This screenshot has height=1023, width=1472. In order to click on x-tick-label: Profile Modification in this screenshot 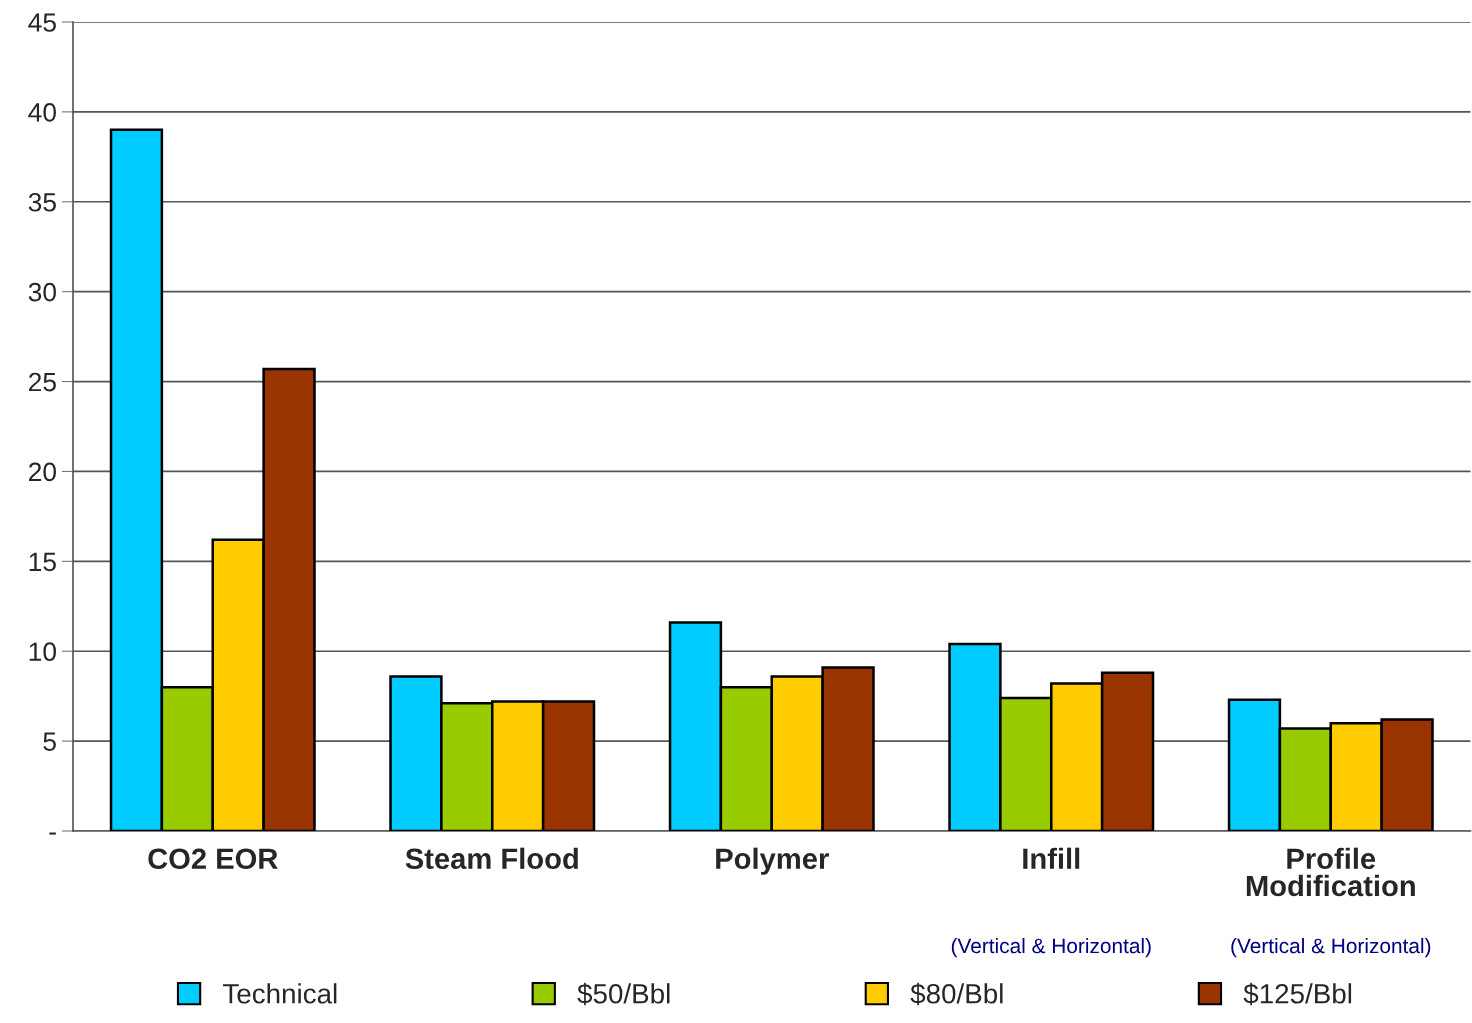, I will do `click(1330, 872)`.